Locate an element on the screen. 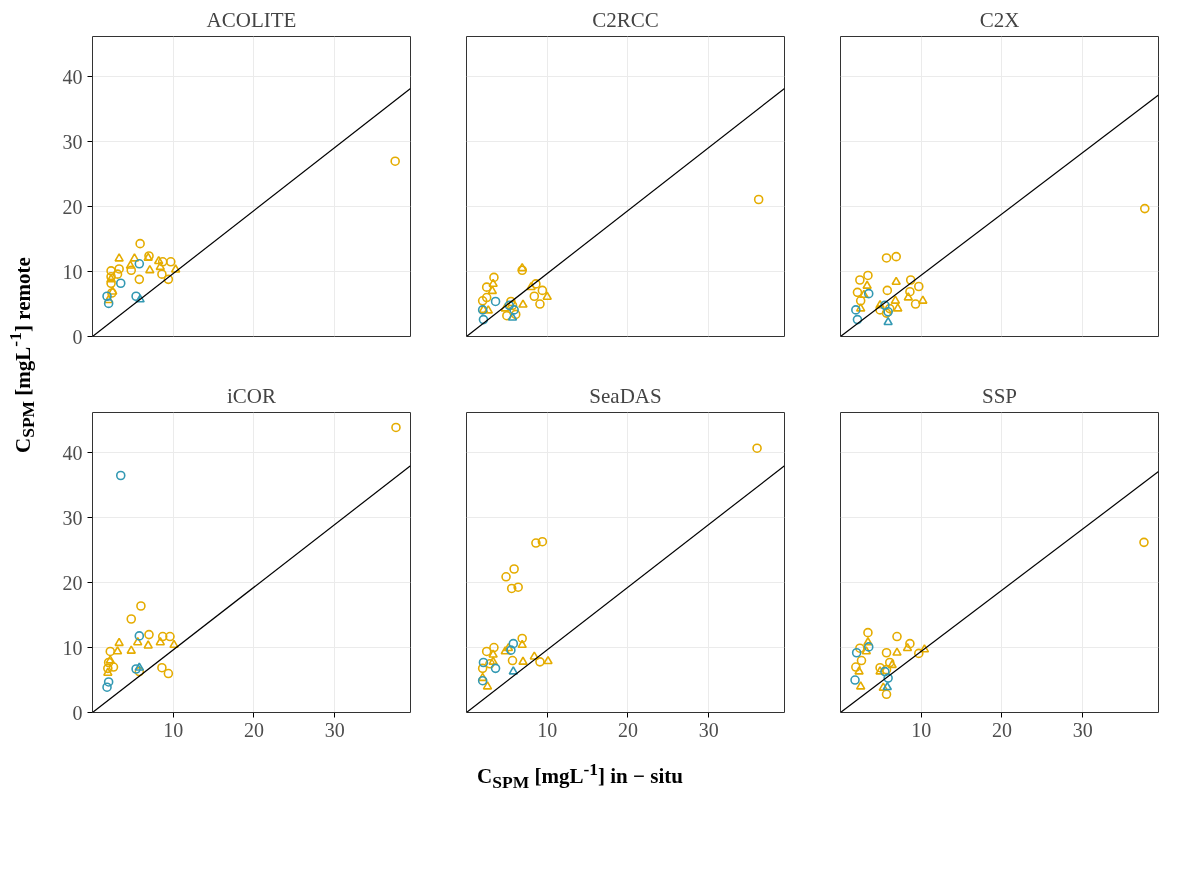 This screenshot has width=1182, height=878. x-axis-title: C$_{SPM}$ [mgL$^{-1}$] in − situ is located at coordinates (580, 776).